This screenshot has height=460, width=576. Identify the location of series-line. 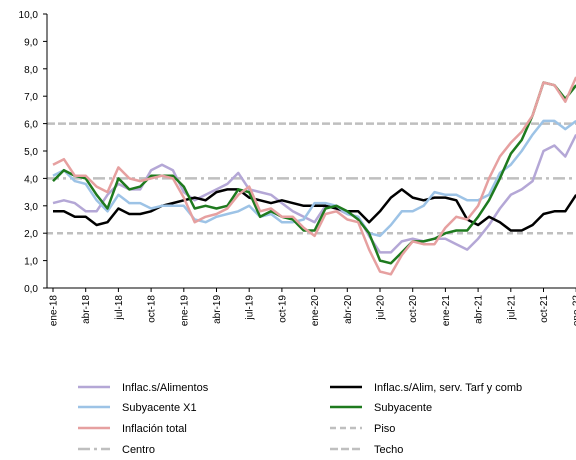
(314, 210).